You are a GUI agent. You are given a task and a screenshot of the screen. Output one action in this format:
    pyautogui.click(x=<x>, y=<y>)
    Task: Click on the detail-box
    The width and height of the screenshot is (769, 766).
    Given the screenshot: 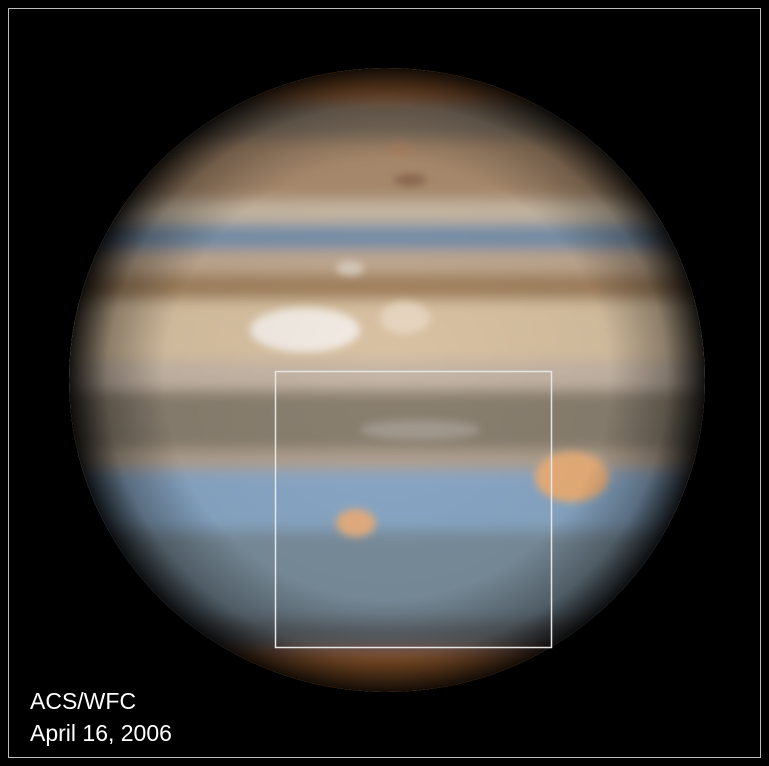 What is the action you would take?
    pyautogui.click(x=413, y=509)
    